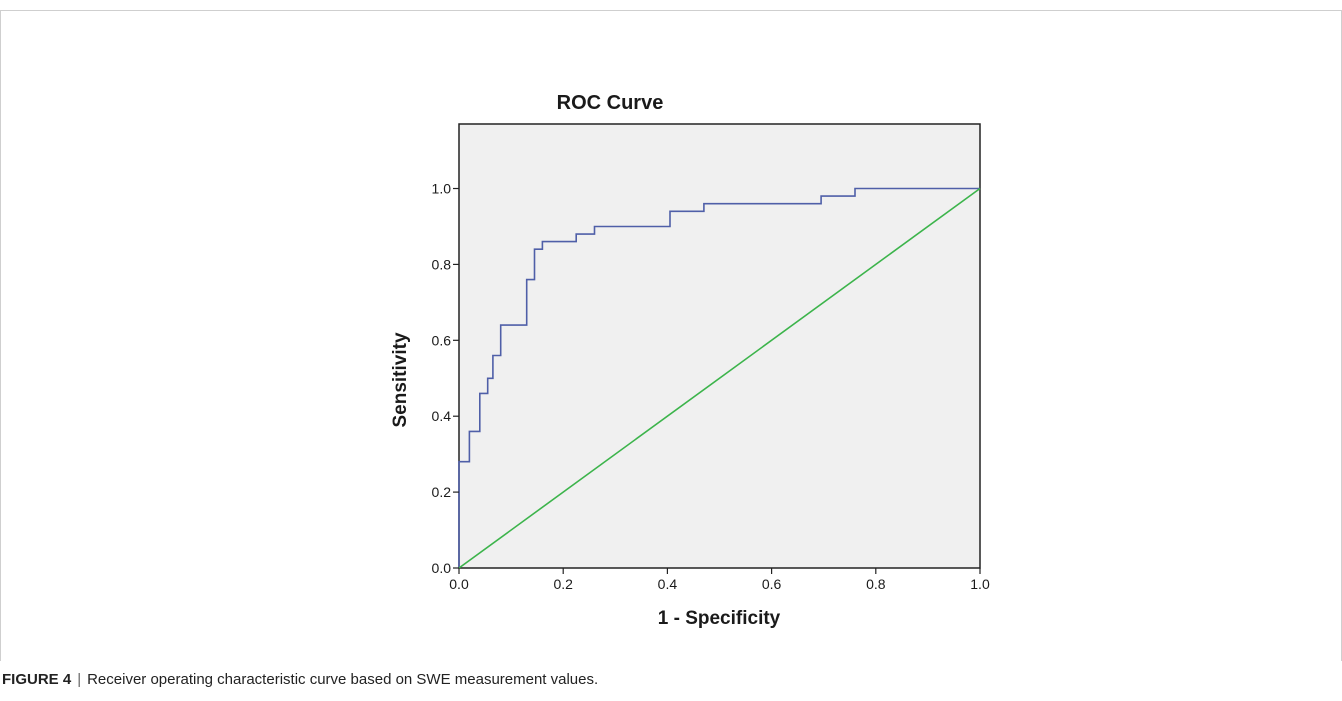 Image resolution: width=1342 pixels, height=701 pixels. Describe the element at coordinates (563, 584) in the screenshot. I see `x-tick-label: 0.2` at that location.